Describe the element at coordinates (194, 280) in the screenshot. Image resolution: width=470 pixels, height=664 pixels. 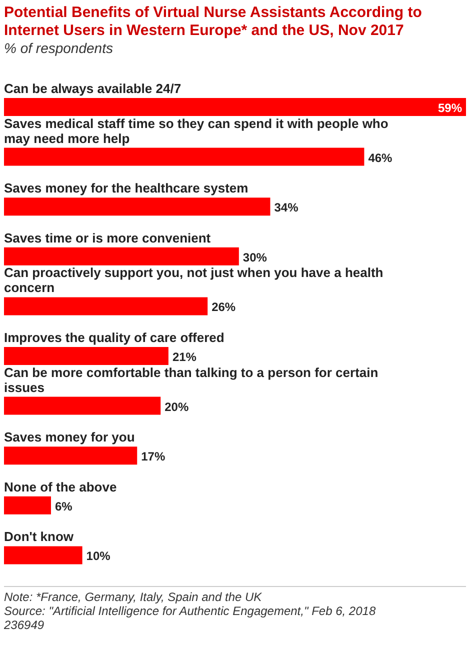
I see `y-tick-label: Can proactively support you, not just when you have a health concern` at that location.